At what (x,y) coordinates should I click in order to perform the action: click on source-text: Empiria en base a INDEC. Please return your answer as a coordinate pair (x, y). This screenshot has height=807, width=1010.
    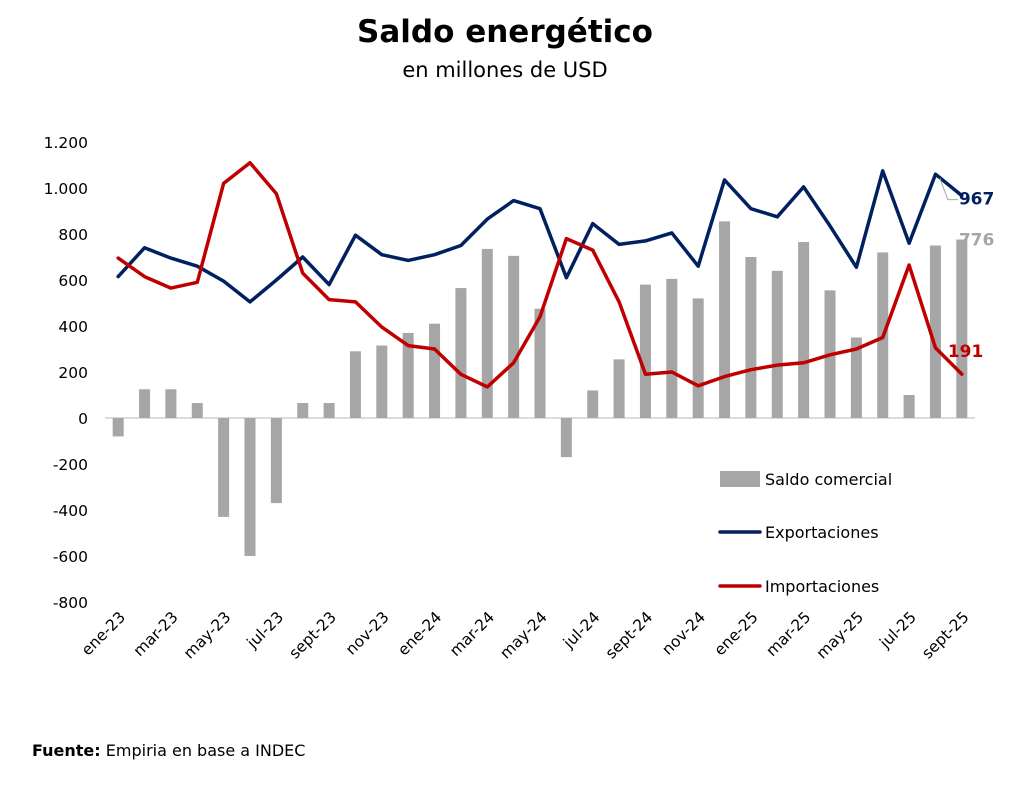
    Looking at the image, I should click on (205, 750).